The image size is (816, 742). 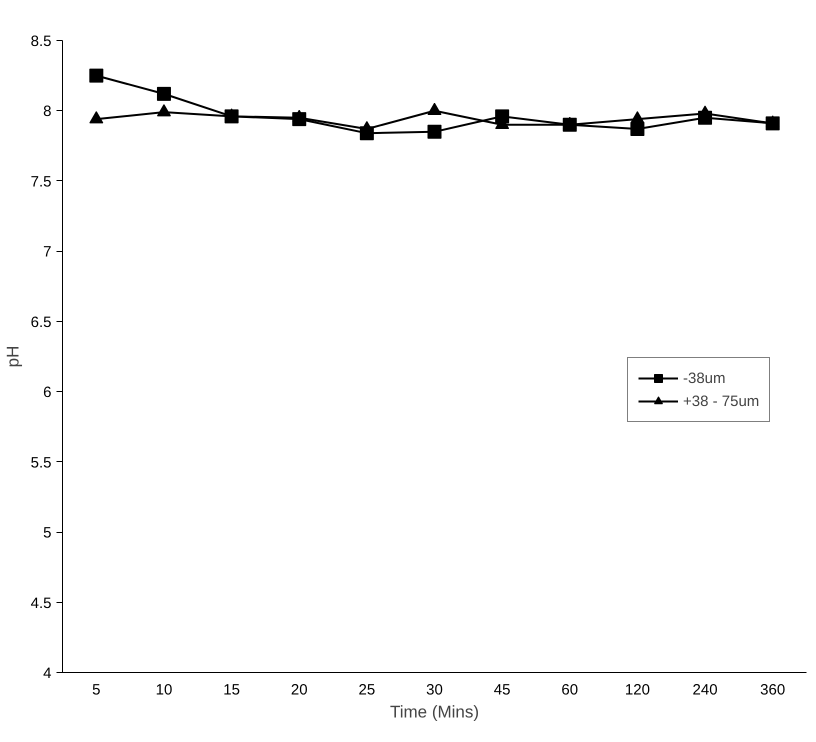 What do you see at coordinates (96, 690) in the screenshot?
I see `x-tick-label: 5` at bounding box center [96, 690].